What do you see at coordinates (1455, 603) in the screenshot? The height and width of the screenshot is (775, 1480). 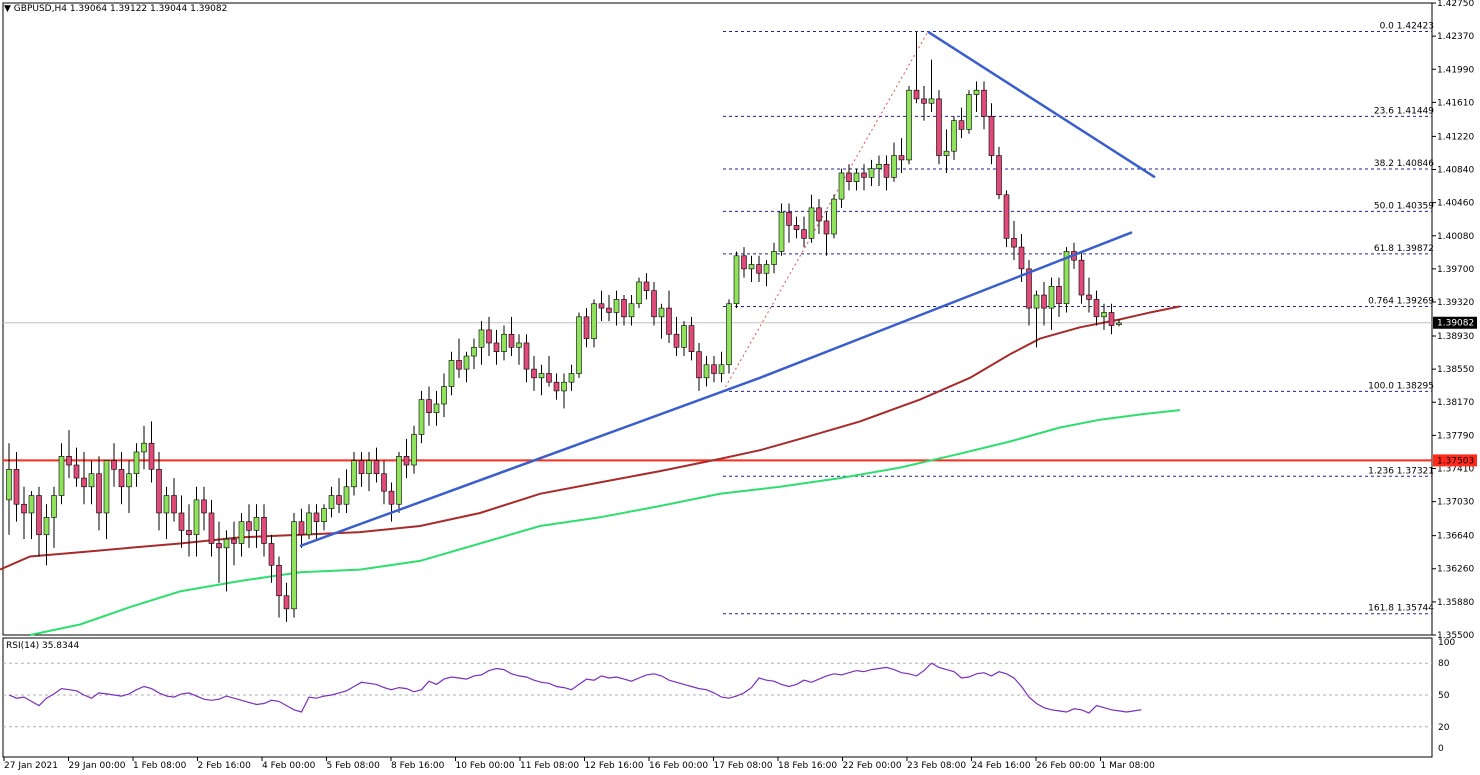 I see `price-tick-label: 1.35880` at bounding box center [1455, 603].